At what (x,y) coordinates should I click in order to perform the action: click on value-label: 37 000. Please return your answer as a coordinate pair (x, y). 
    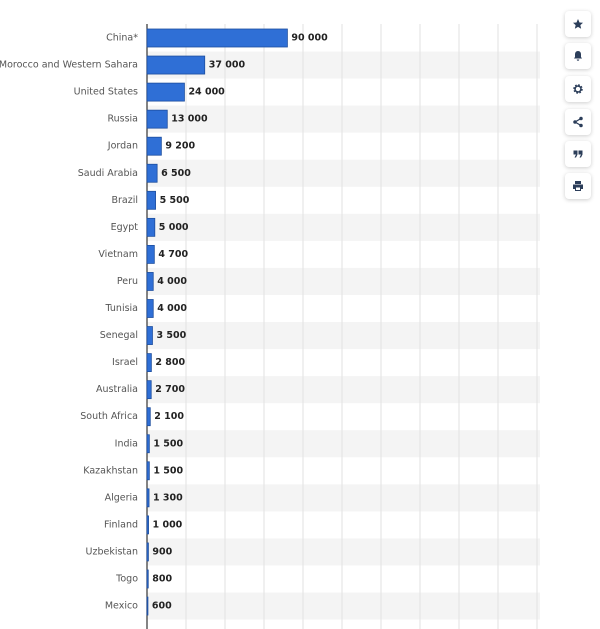
    Looking at the image, I should click on (227, 65).